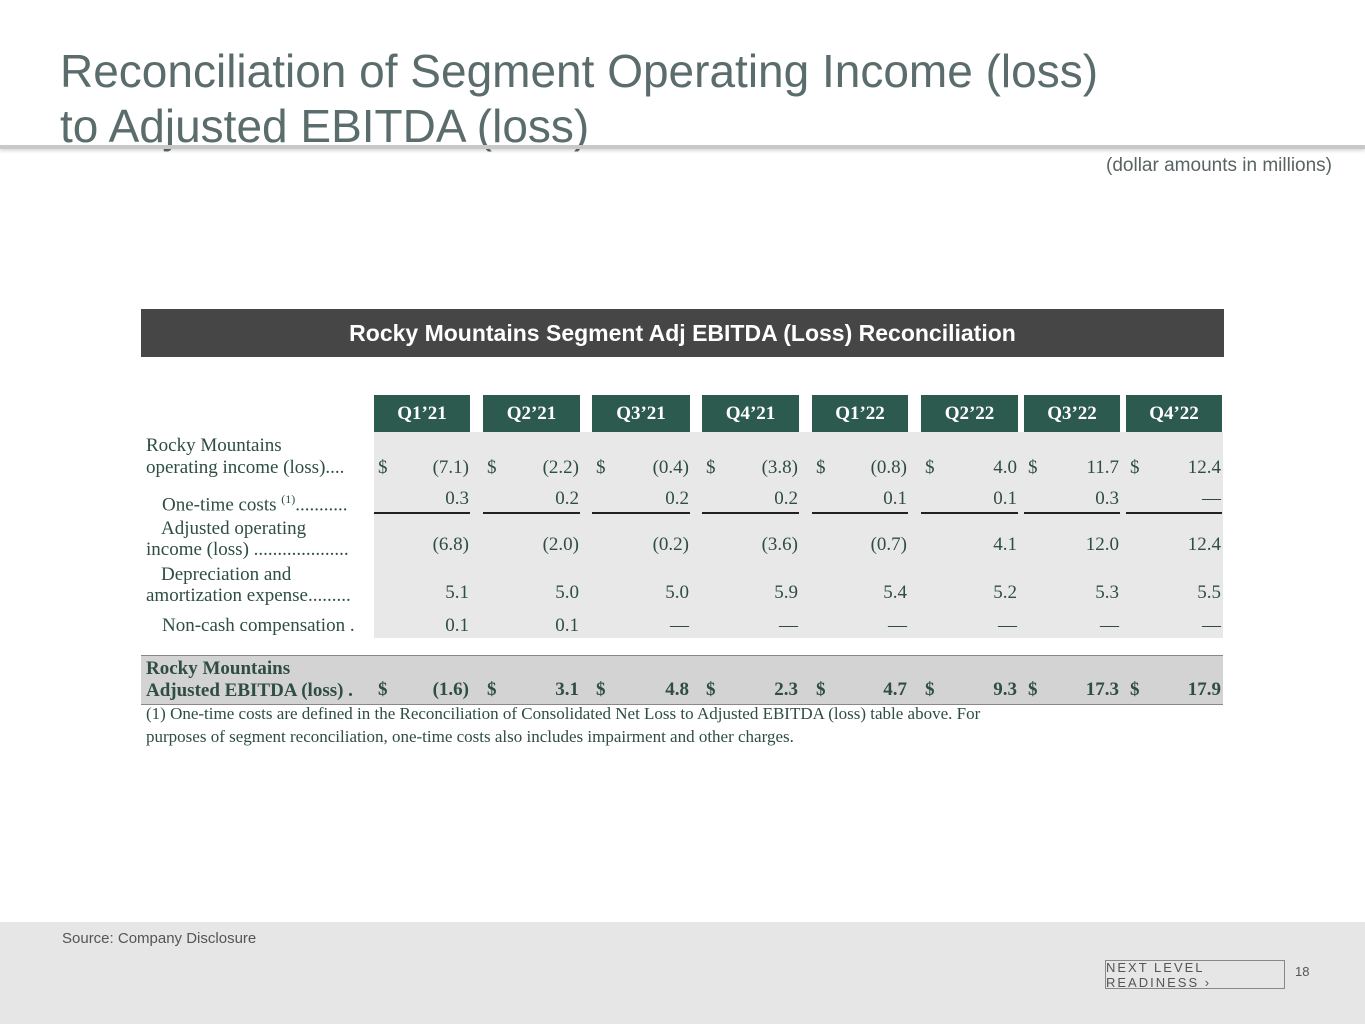  What do you see at coordinates (888, 544) in the screenshot?
I see `table-cell-r2: (0.7)` at bounding box center [888, 544].